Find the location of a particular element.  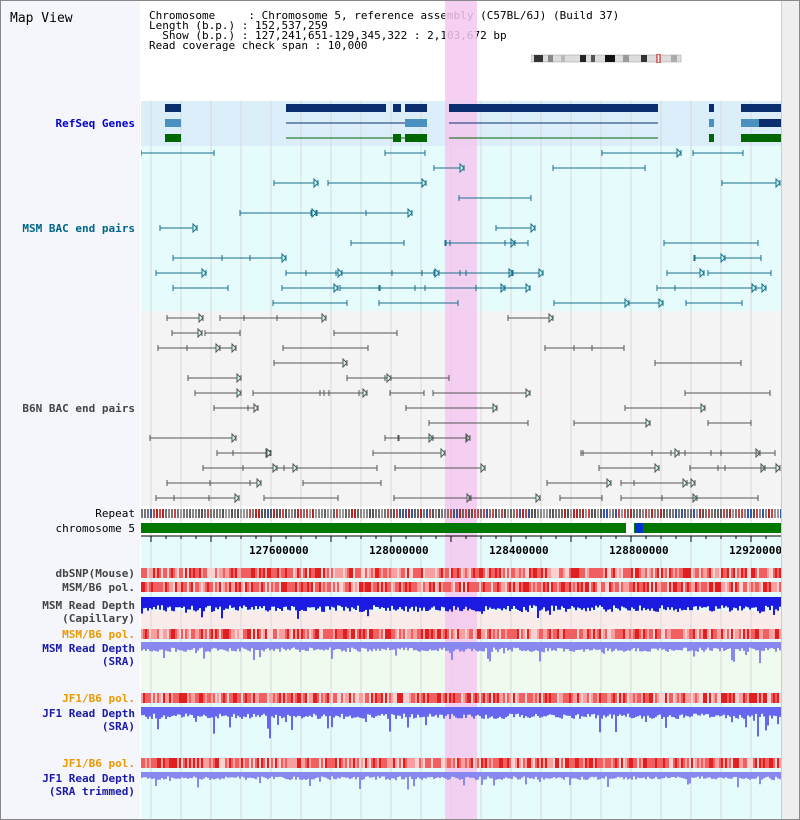

axis-ticks is located at coordinates (458, 539).